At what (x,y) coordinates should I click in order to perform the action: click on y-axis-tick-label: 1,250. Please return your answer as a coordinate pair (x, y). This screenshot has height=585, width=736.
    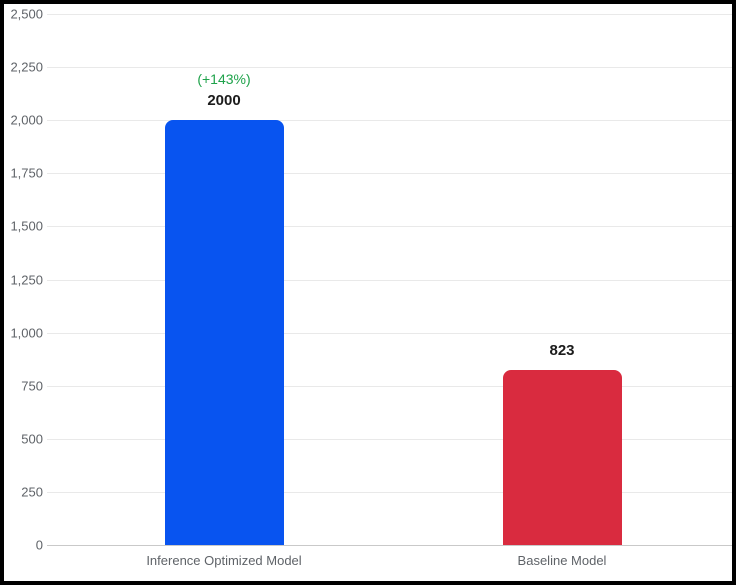
    Looking at the image, I should click on (26, 280).